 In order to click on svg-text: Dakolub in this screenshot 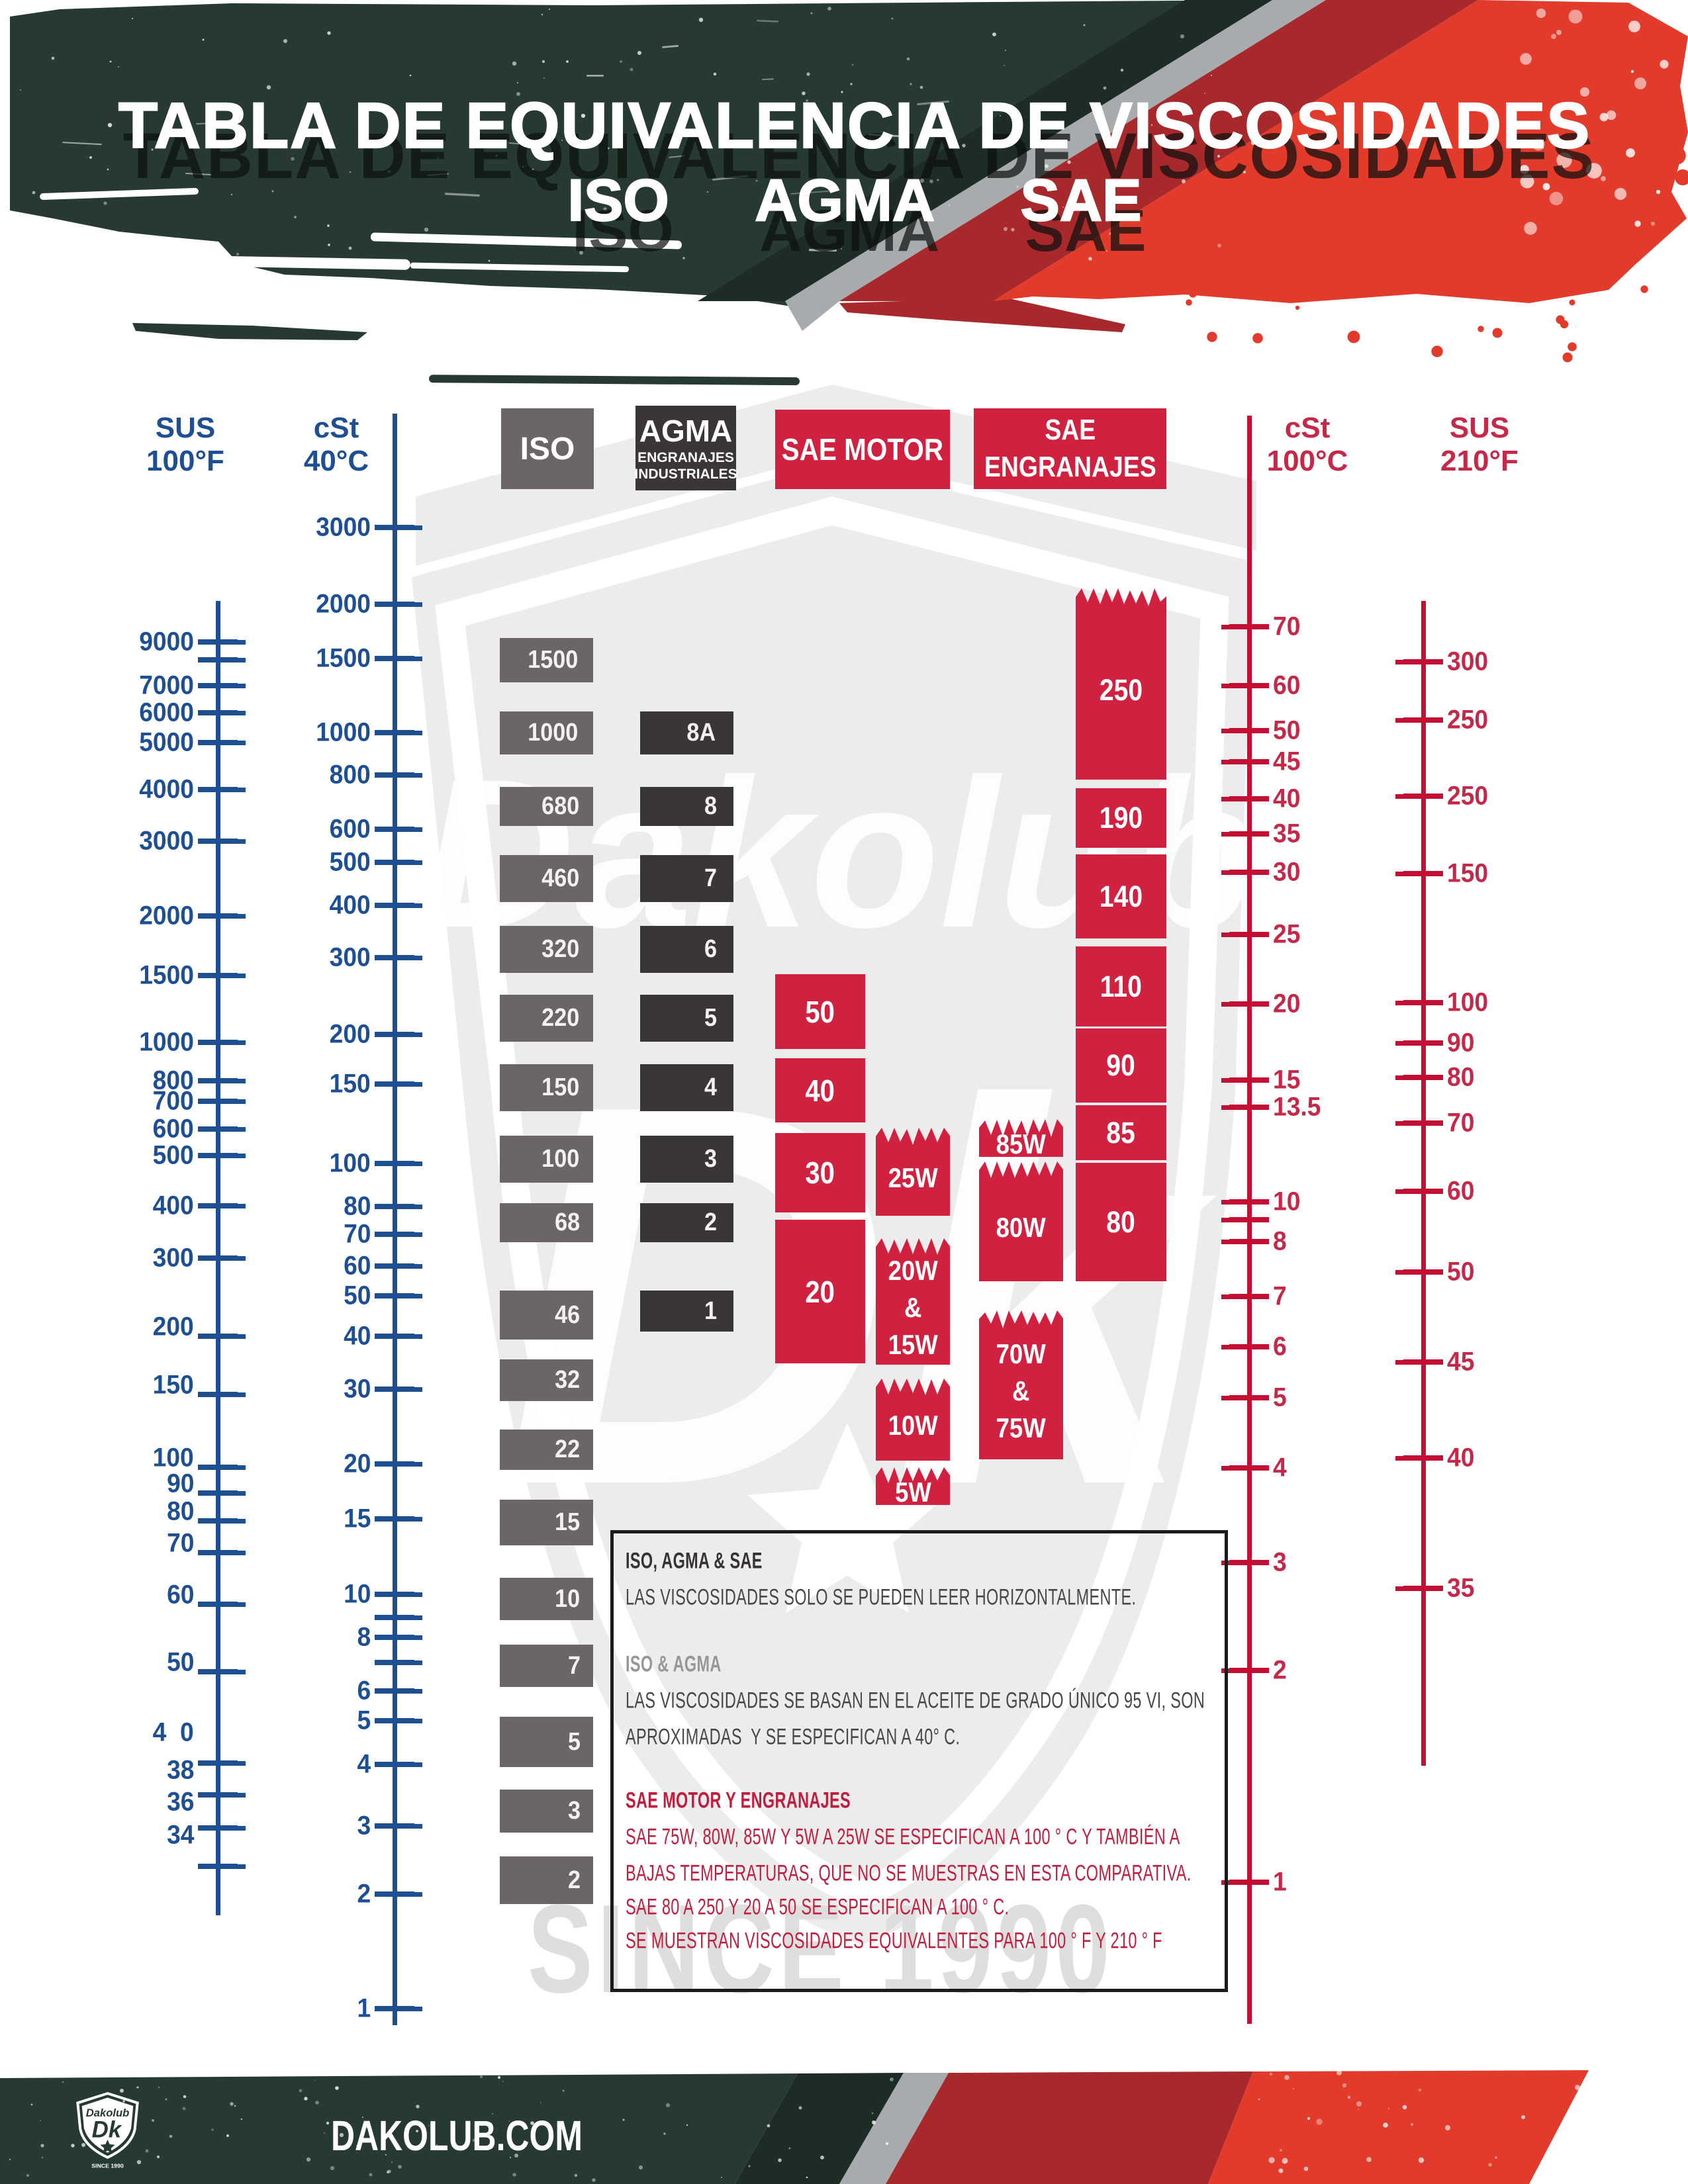, I will do `click(108, 2113)`.